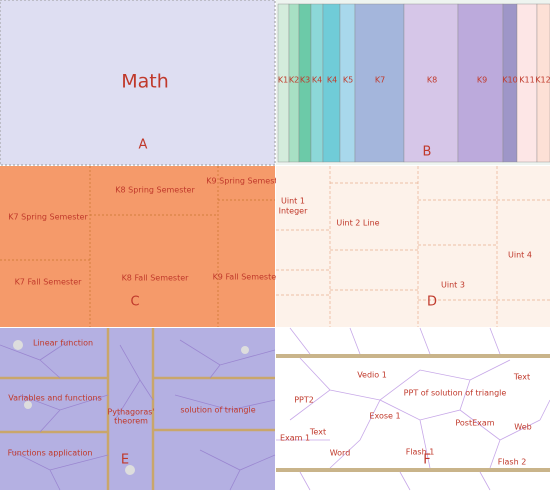 The image size is (550, 500). What do you see at coordinates (246, 181) in the screenshot?
I see `label: K9 Spring Semester` at bounding box center [246, 181].